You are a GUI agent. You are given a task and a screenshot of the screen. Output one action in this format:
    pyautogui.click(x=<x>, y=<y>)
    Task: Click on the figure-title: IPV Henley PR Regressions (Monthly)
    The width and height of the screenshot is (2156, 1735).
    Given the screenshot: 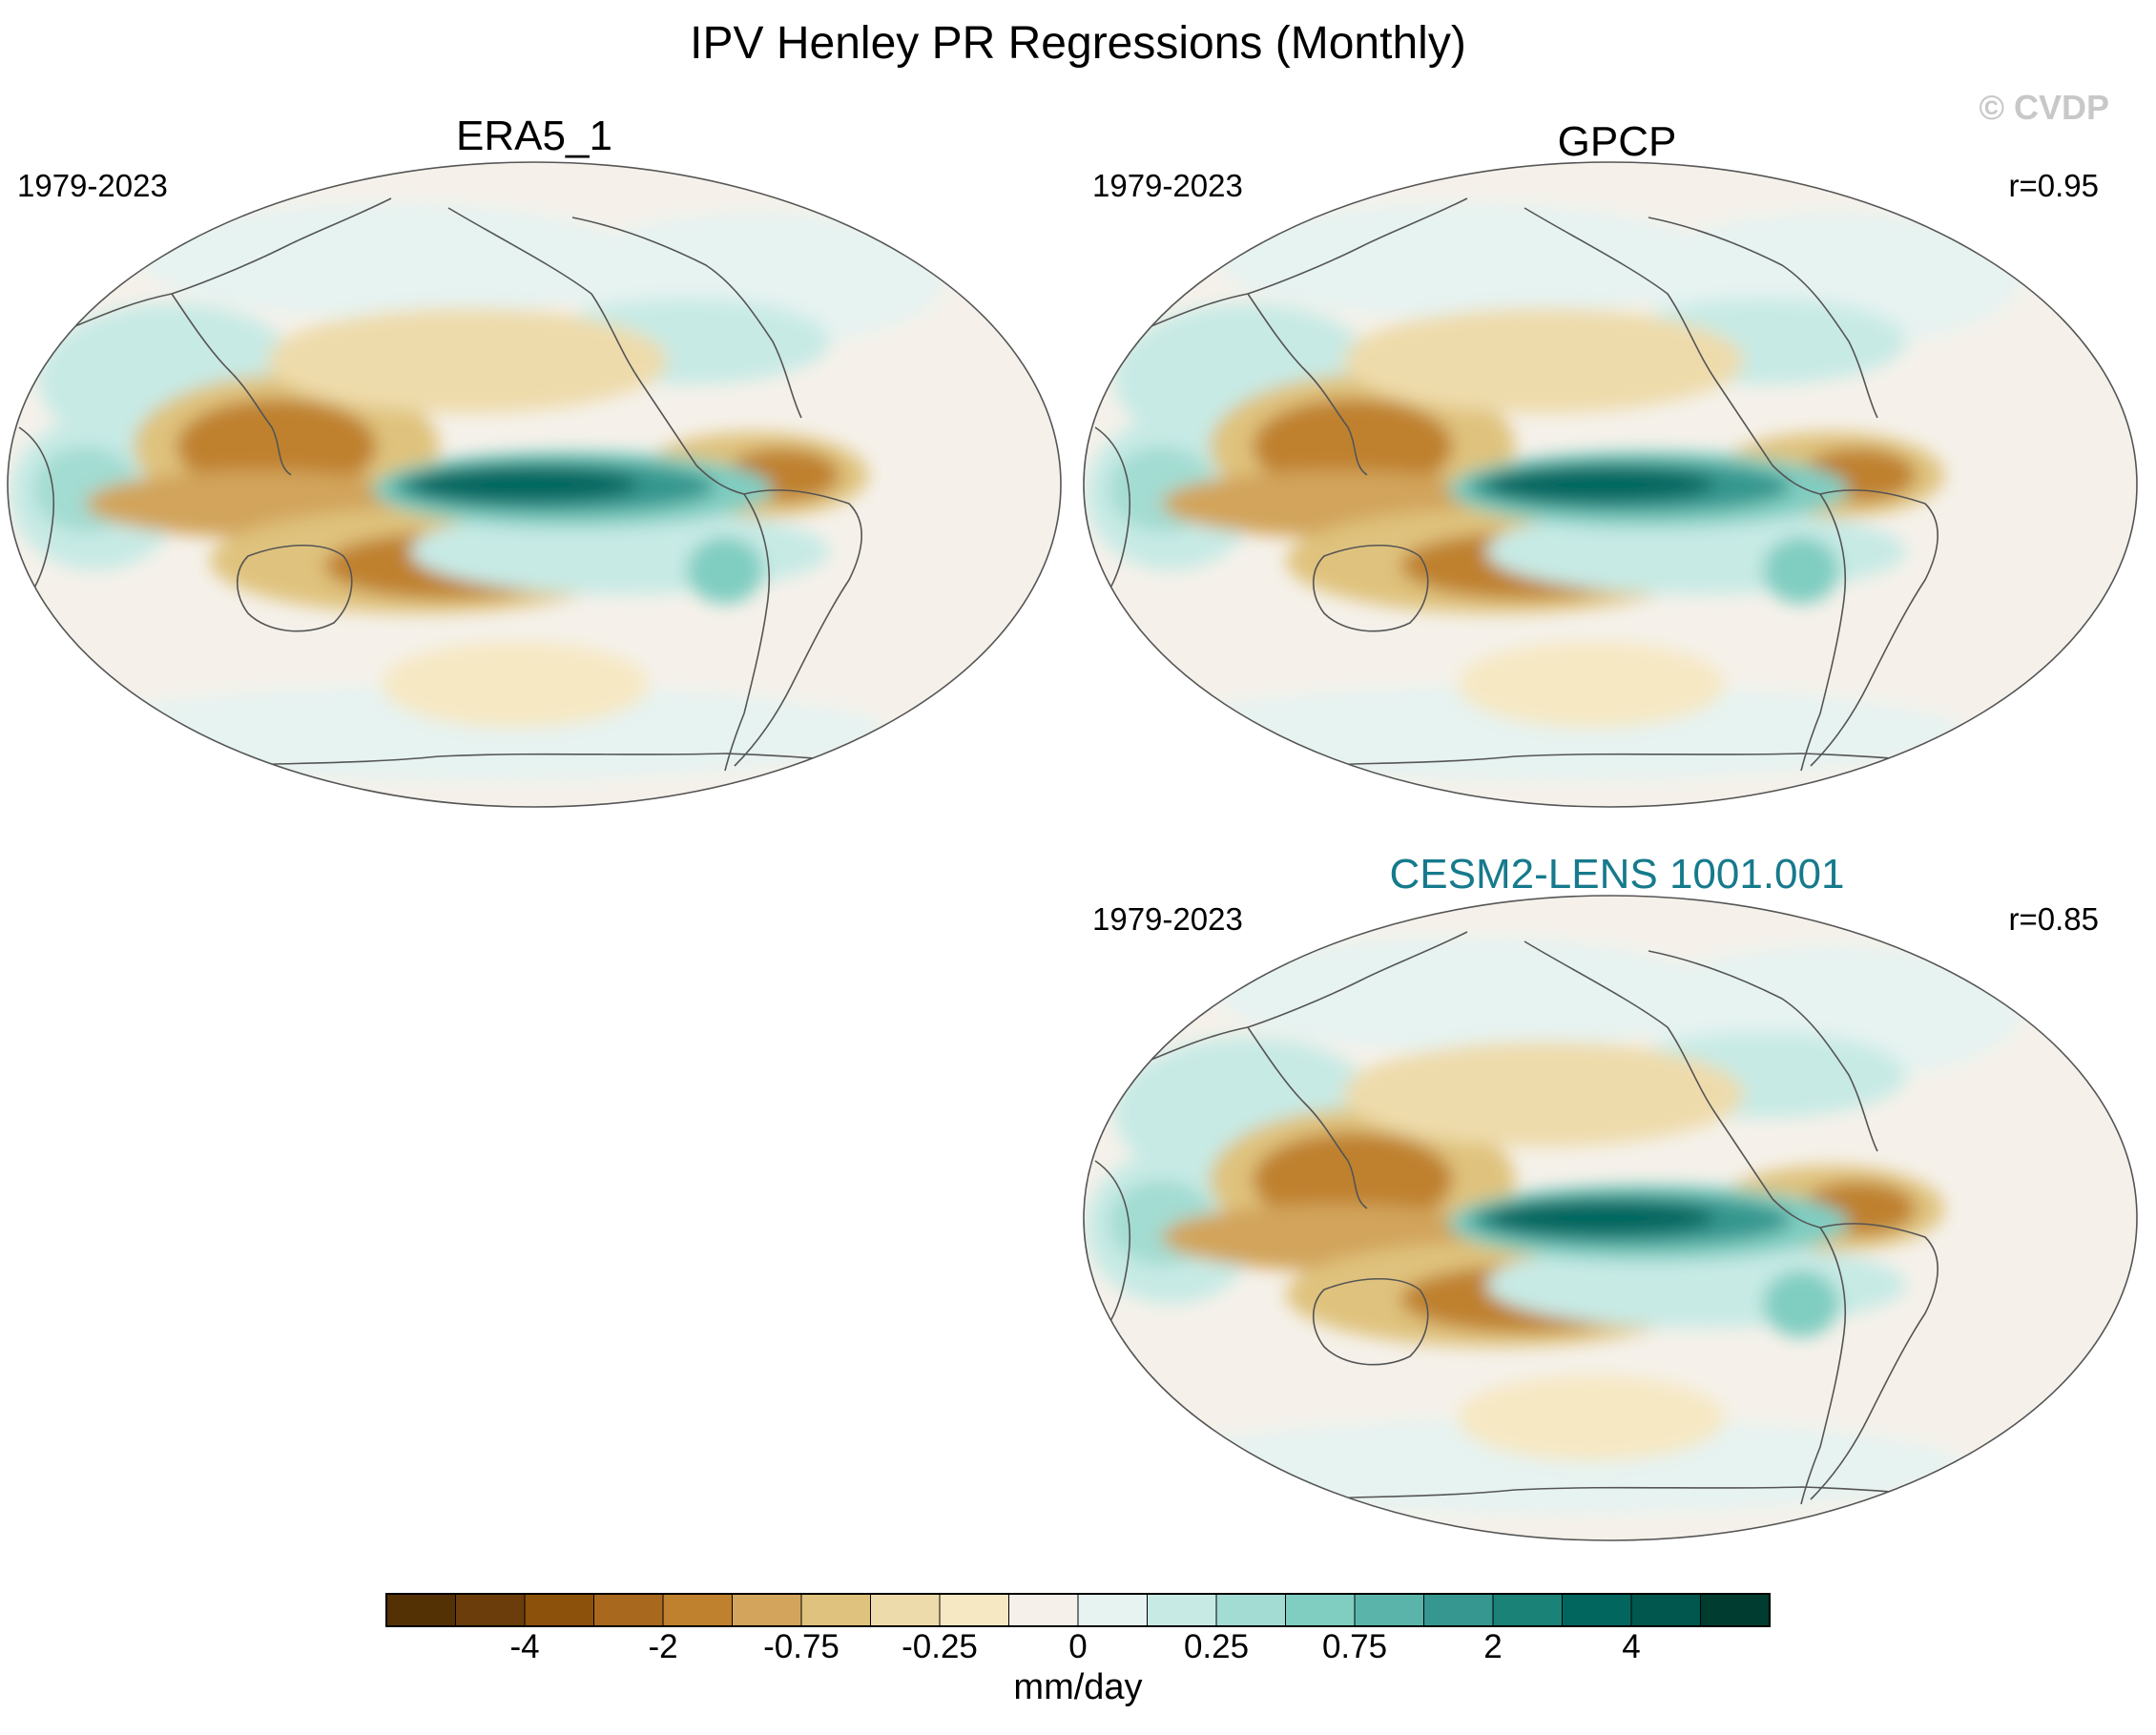 What is the action you would take?
    pyautogui.click(x=1078, y=43)
    